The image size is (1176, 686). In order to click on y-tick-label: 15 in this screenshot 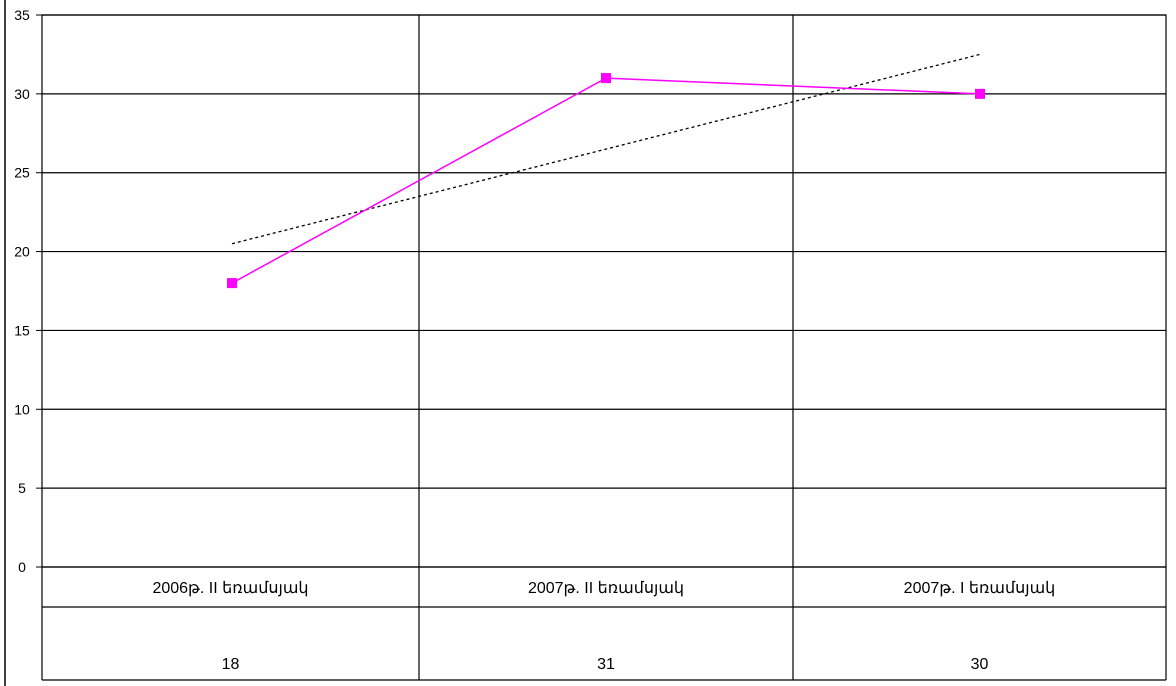, I will do `click(22, 330)`.